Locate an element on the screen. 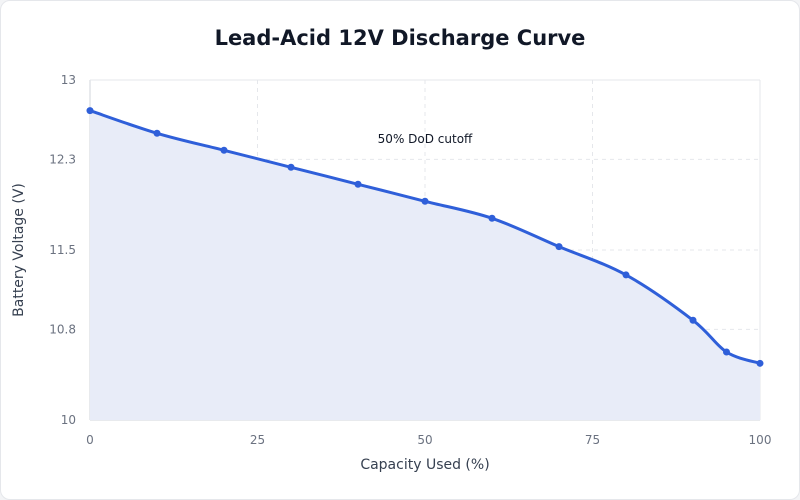 The width and height of the screenshot is (800, 500). x-tick-label: 25 is located at coordinates (257, 440).